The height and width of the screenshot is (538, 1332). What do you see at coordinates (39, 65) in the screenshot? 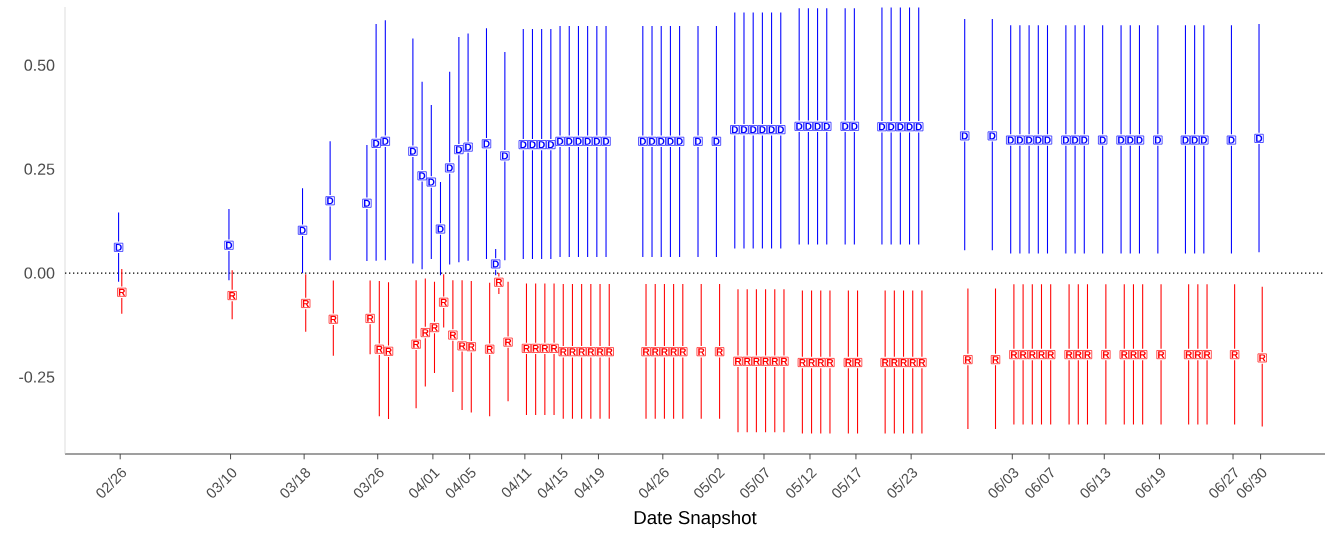
I see `y-tick-label: 0.50` at bounding box center [39, 65].